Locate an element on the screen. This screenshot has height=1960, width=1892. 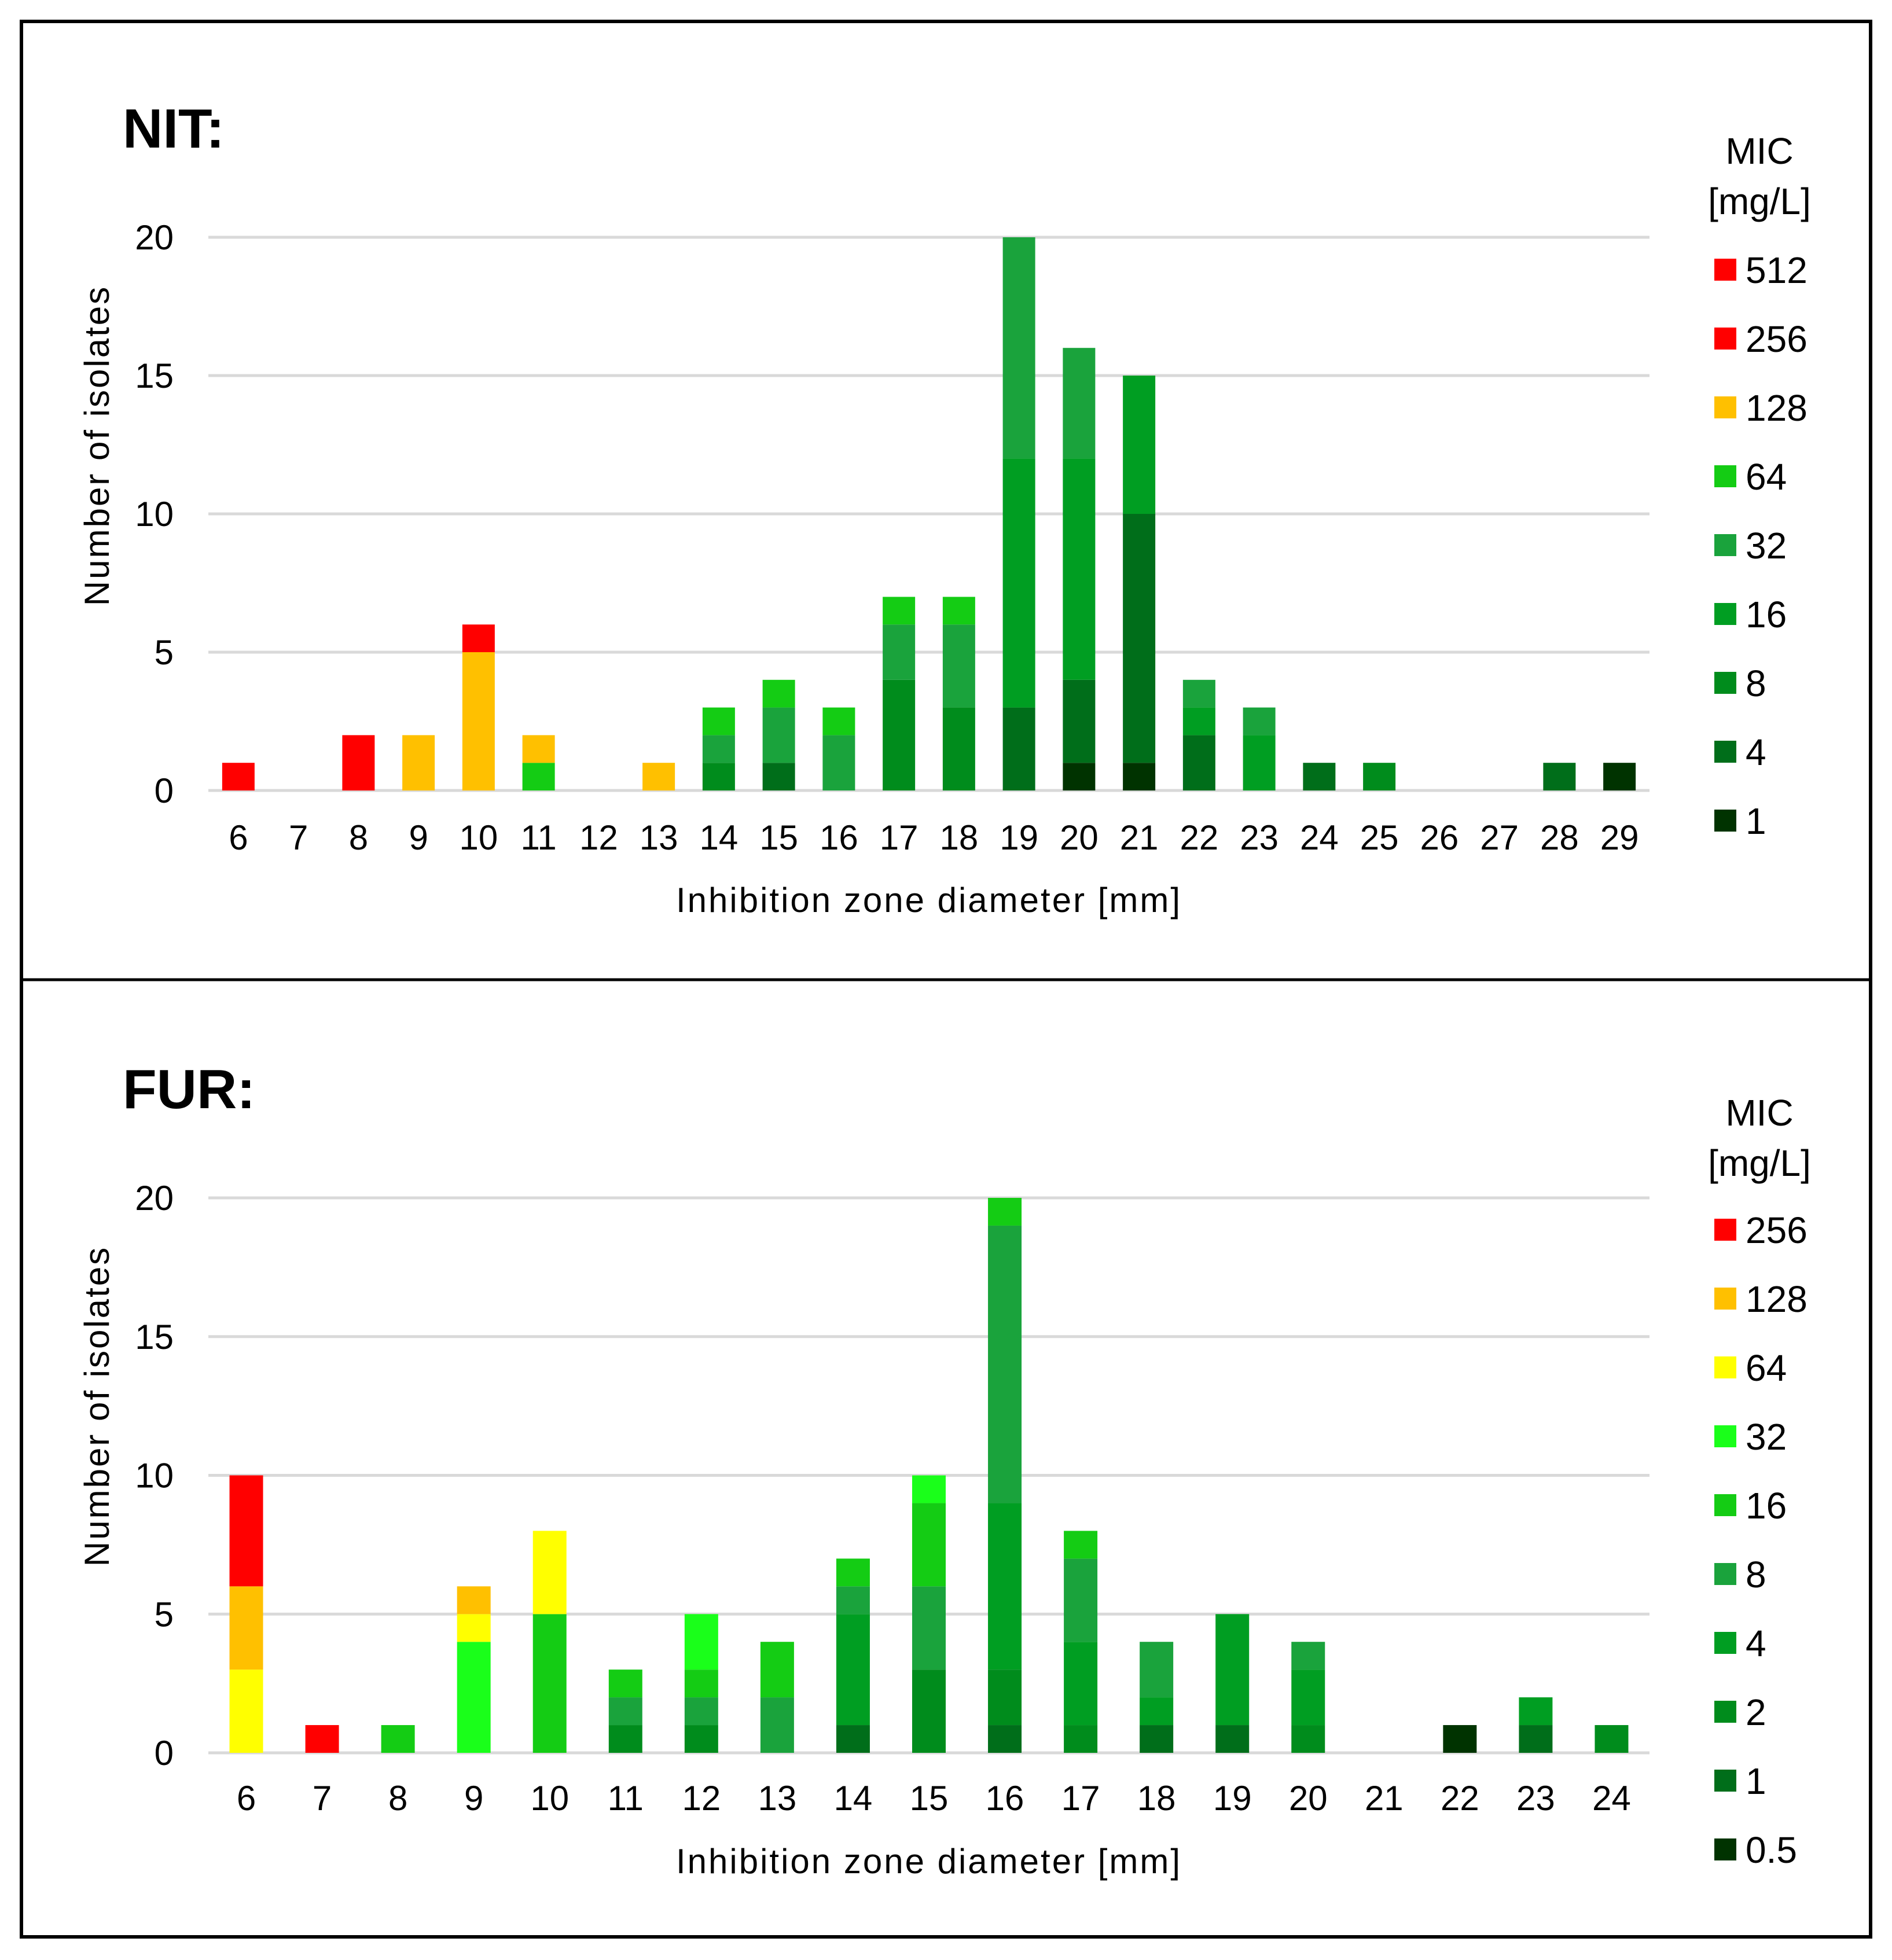
nit-y-tick-label: 20 is located at coordinates (154, 237).